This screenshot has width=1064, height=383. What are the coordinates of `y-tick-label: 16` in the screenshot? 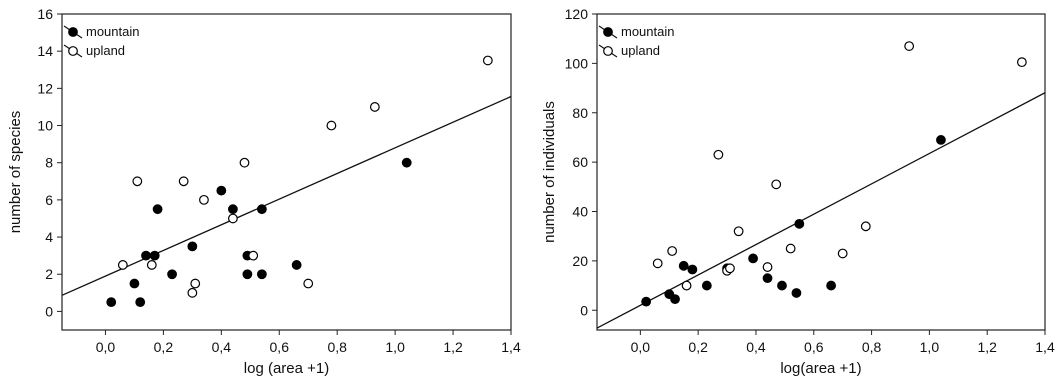 It's located at (45, 14).